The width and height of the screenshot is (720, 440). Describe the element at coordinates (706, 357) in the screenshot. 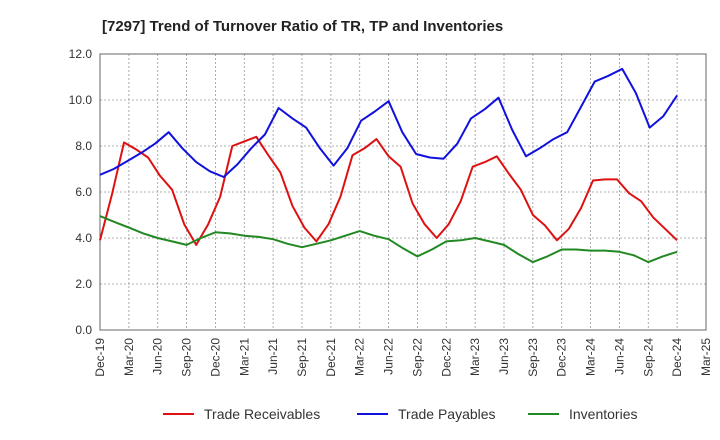

I see `x-tick-label: Mar-25` at that location.